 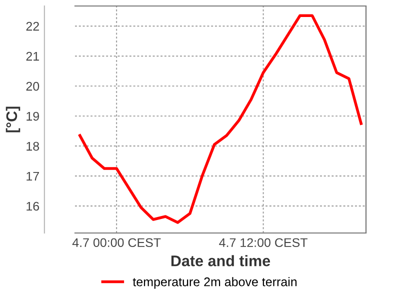 I want to click on x-tick-label: 4.7 00:00 CEST, so click(x=116, y=243).